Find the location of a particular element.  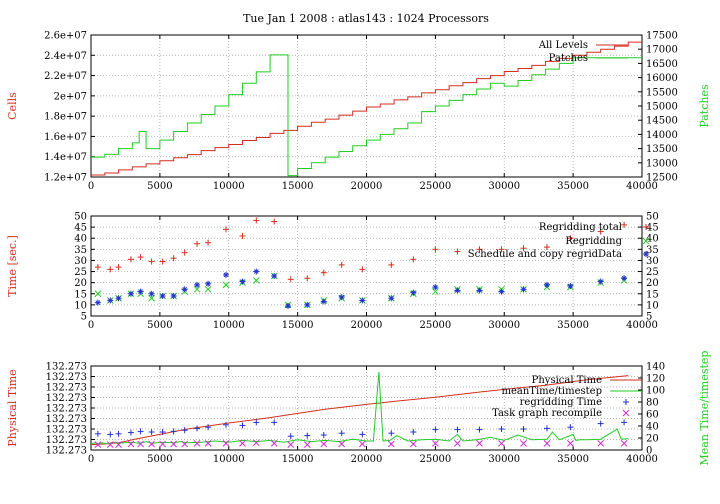

y-tick-label: 1.6e+07 is located at coordinates (65, 137).